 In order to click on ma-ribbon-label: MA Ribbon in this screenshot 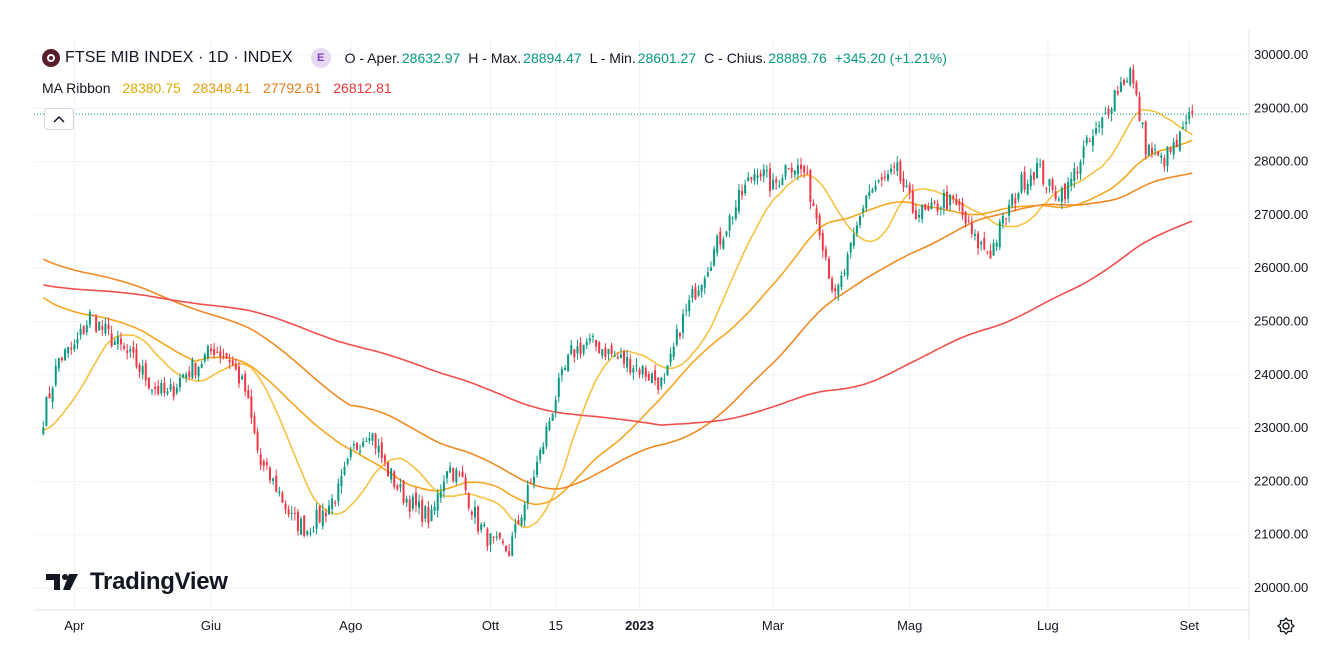, I will do `click(76, 88)`.